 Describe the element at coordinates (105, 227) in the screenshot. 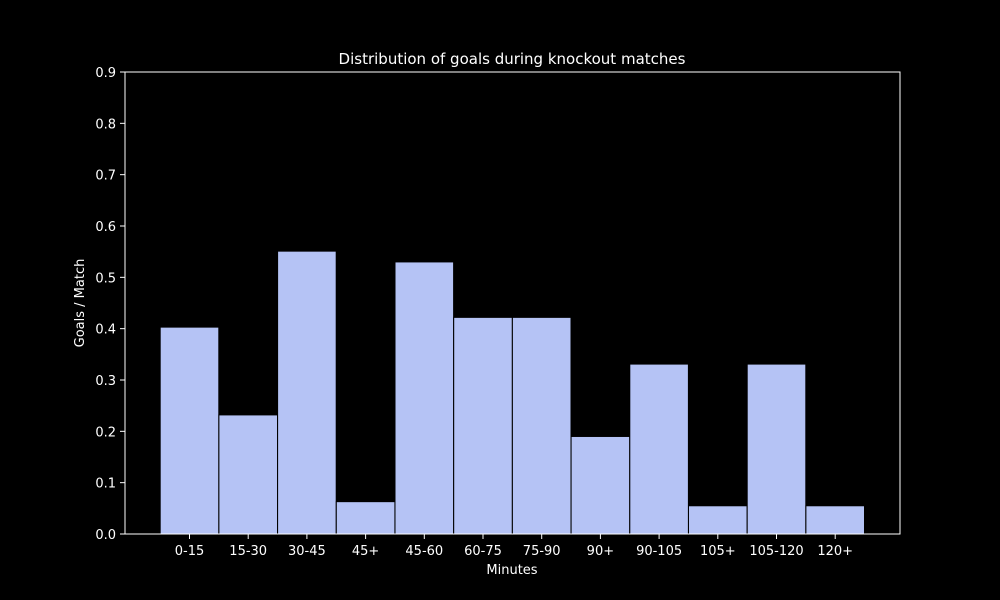

I see `y-tick-label: 0.6` at that location.